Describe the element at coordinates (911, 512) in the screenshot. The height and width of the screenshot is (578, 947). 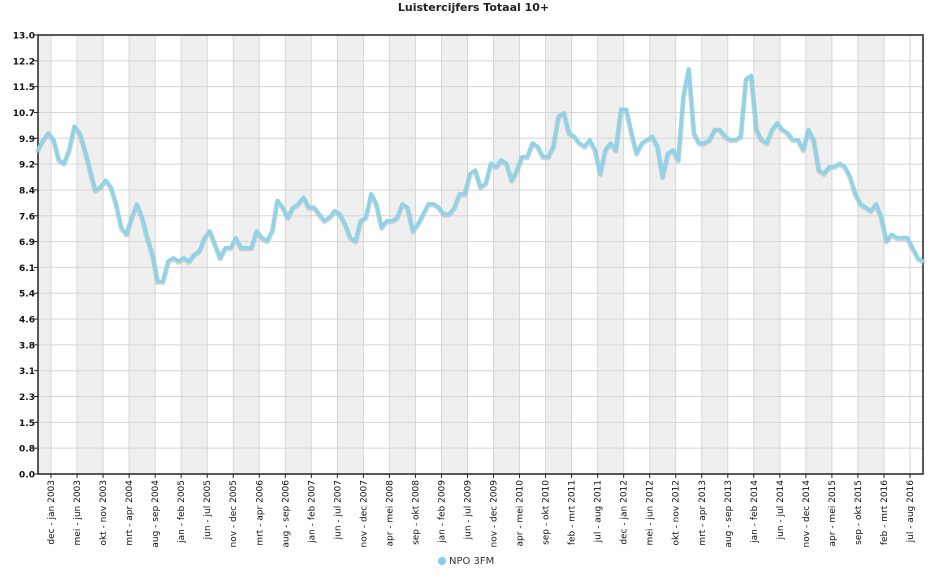
I see `x-tick-label: jul - aug 2016` at that location.